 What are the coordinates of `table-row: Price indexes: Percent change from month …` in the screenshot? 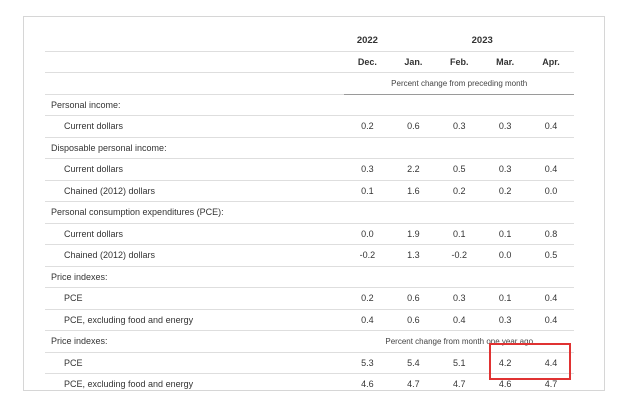 It's located at (309, 341).